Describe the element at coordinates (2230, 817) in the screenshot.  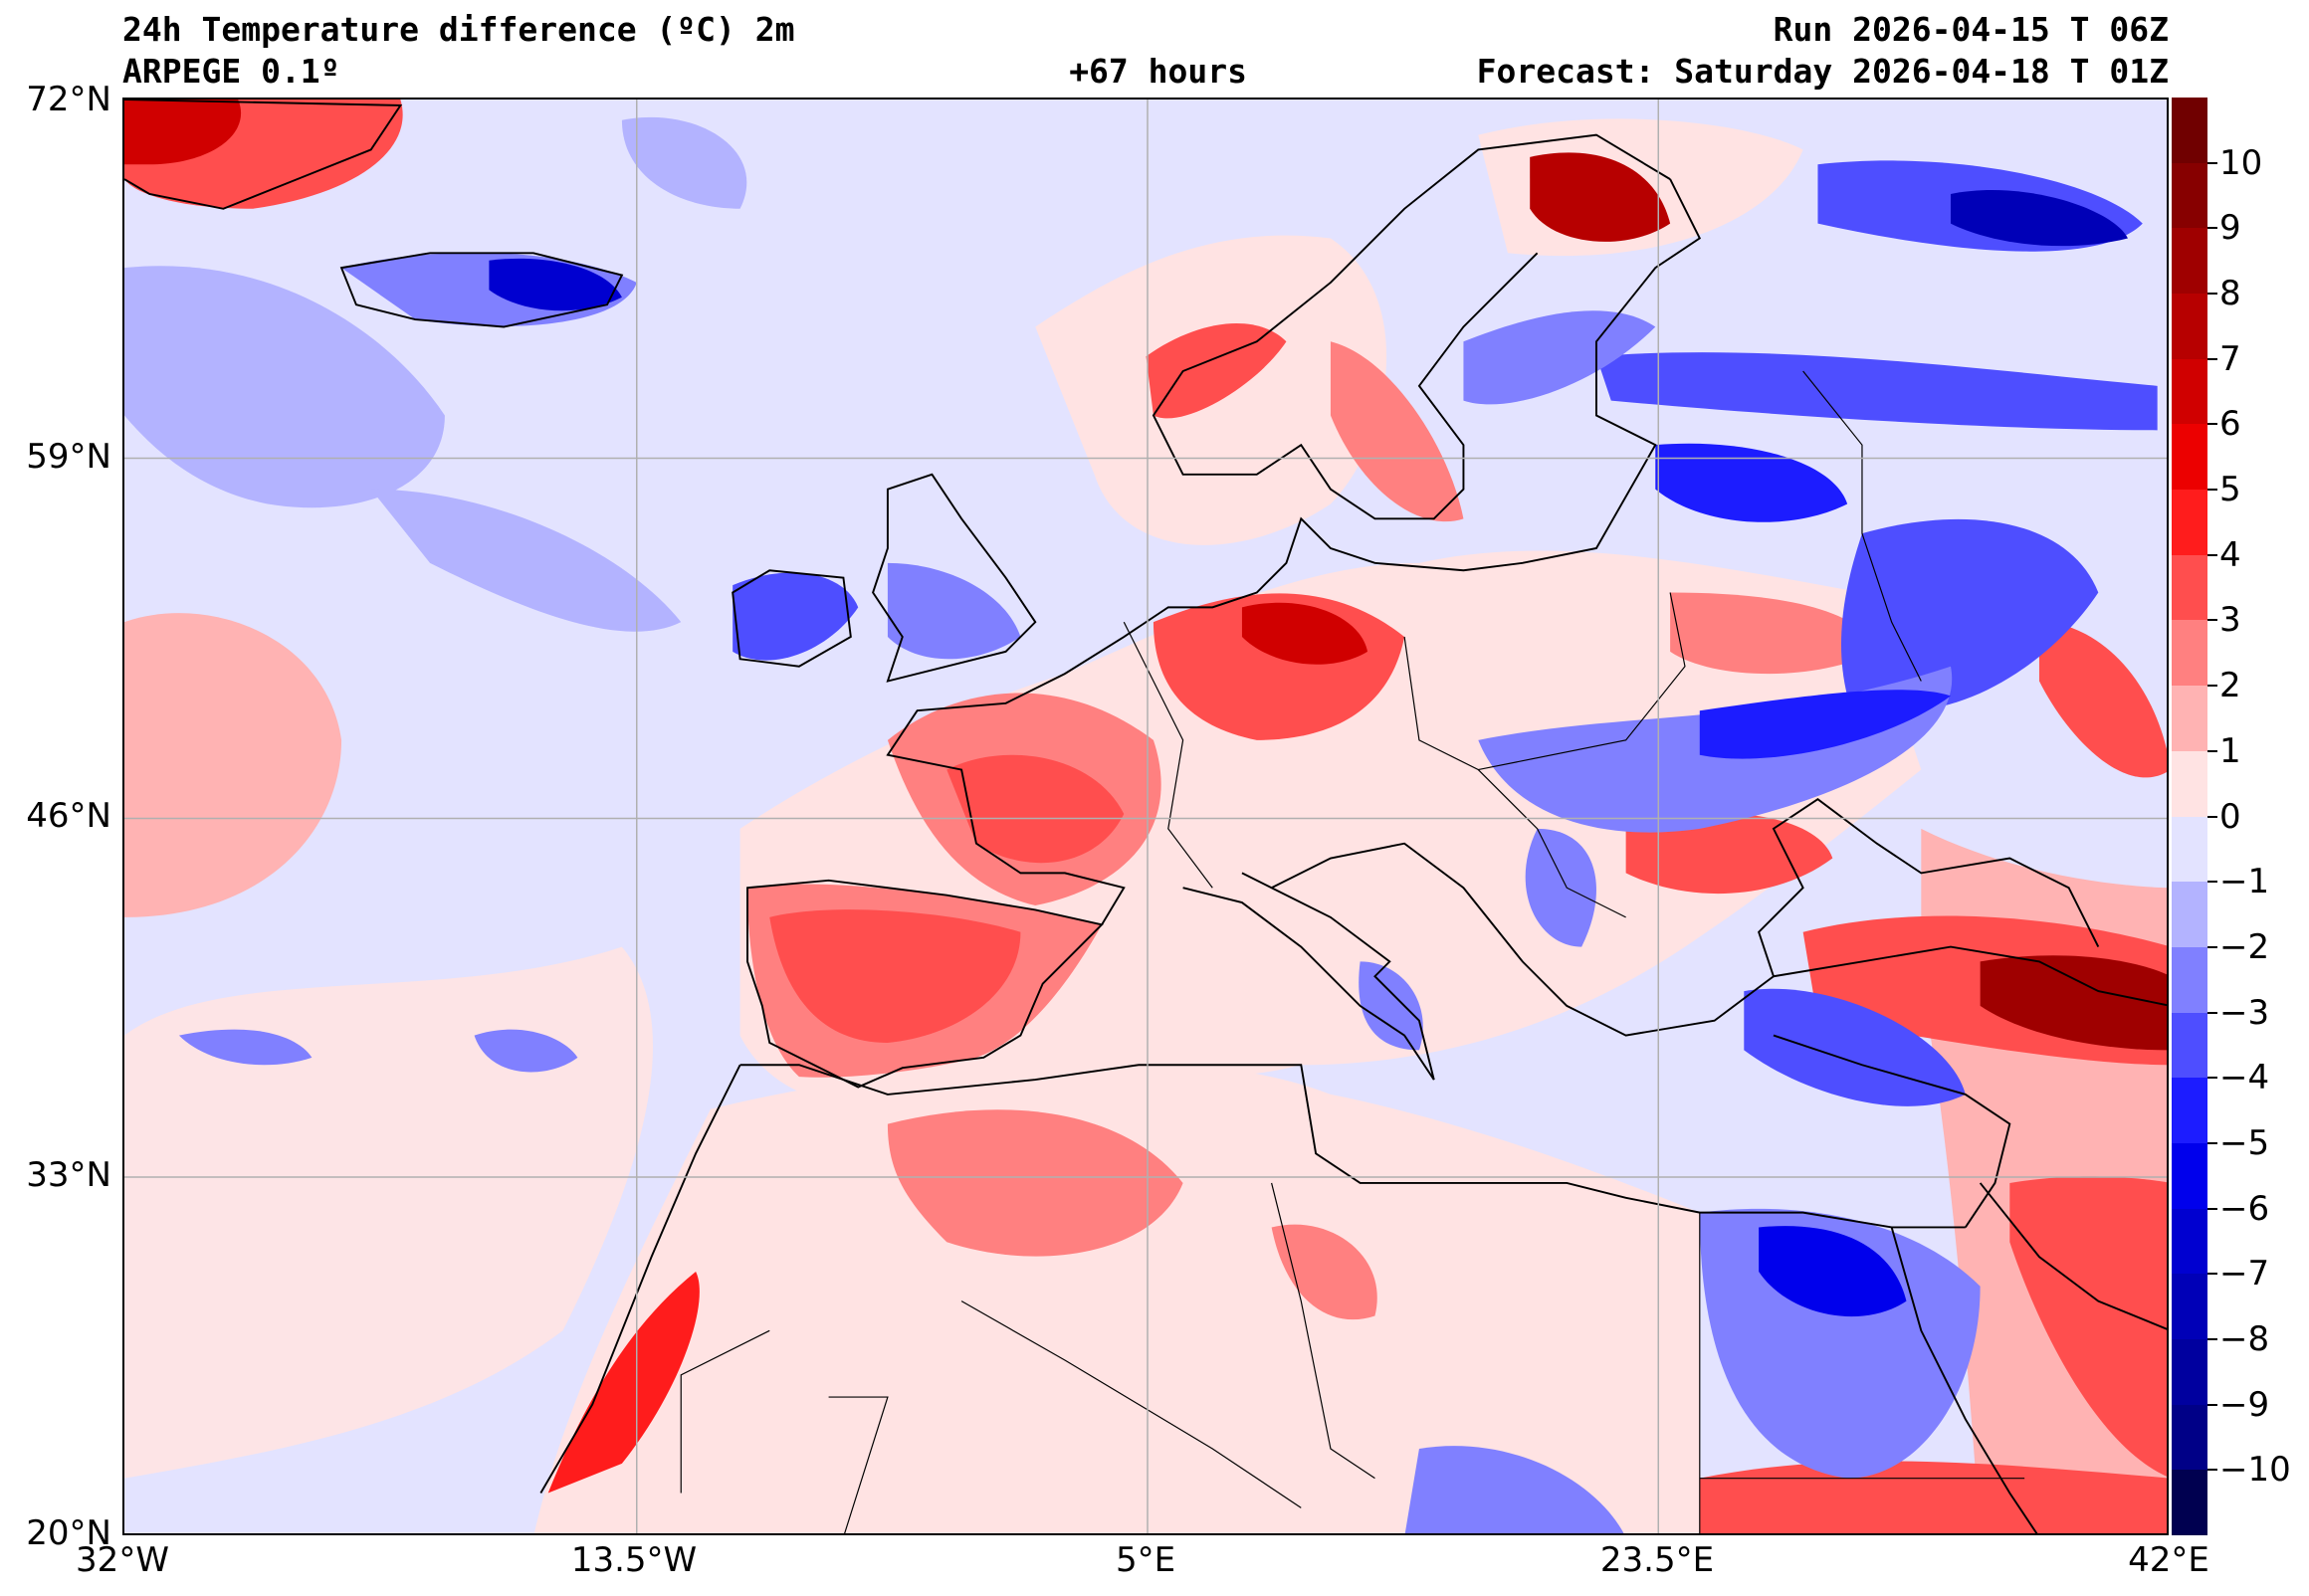
I see `colorbar-tick-label: 0` at that location.